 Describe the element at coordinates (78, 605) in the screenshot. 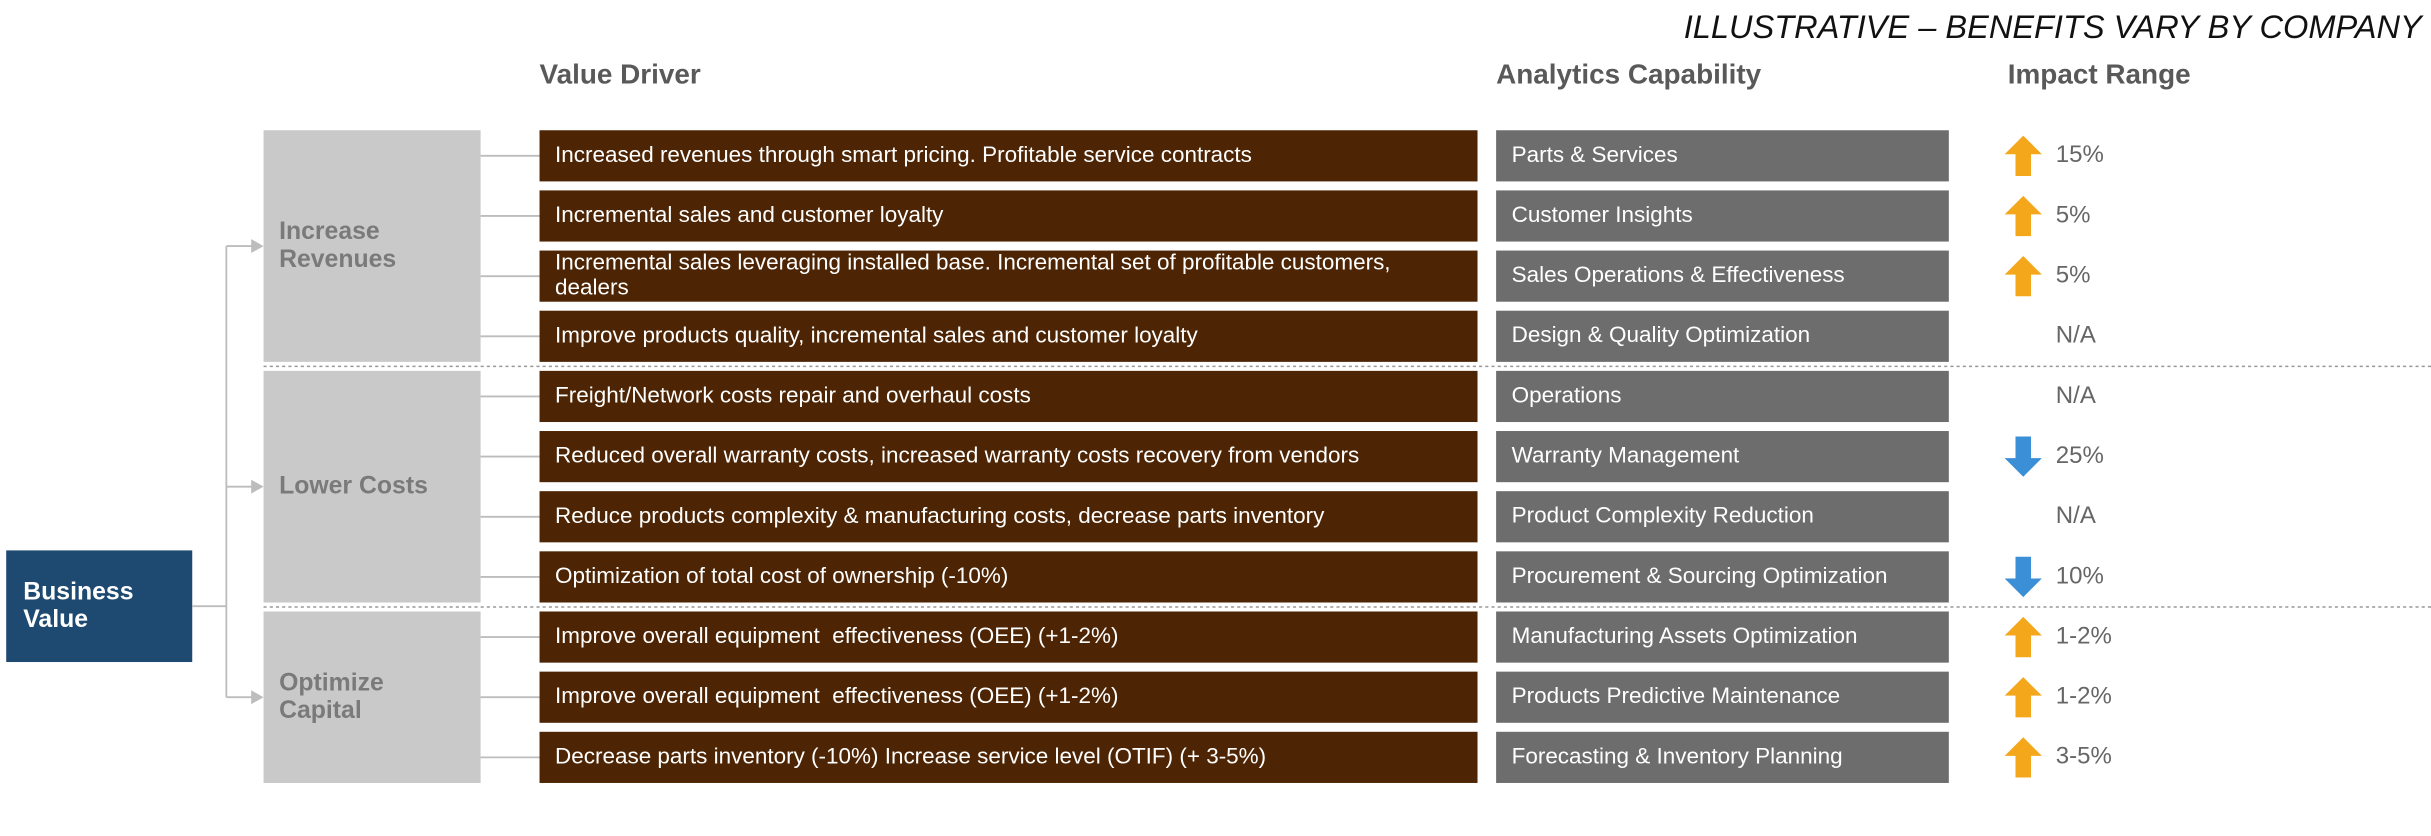

I see `root-label: Business Value` at that location.